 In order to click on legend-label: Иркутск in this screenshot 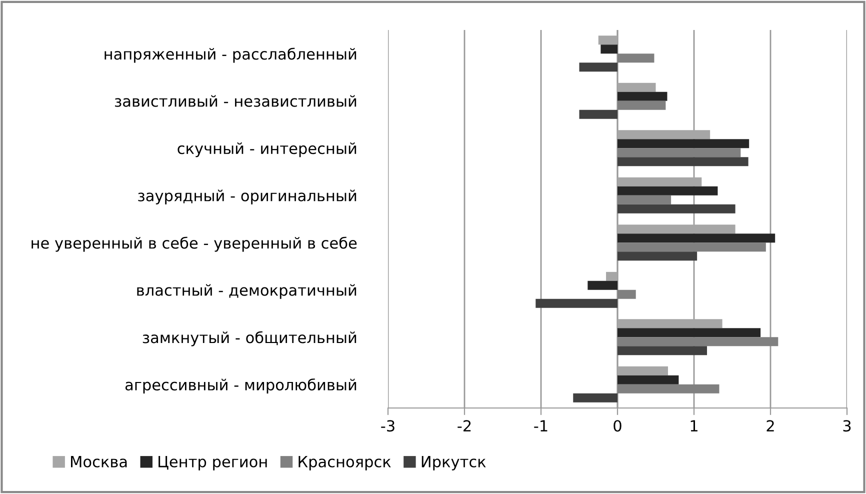, I will do `click(454, 463)`.